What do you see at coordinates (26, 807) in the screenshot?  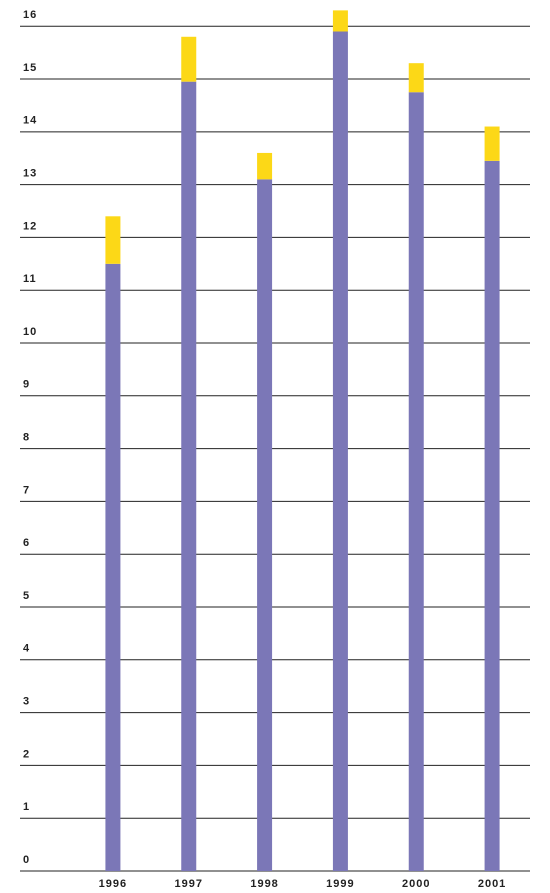 I see `y-tick-label: 1` at bounding box center [26, 807].